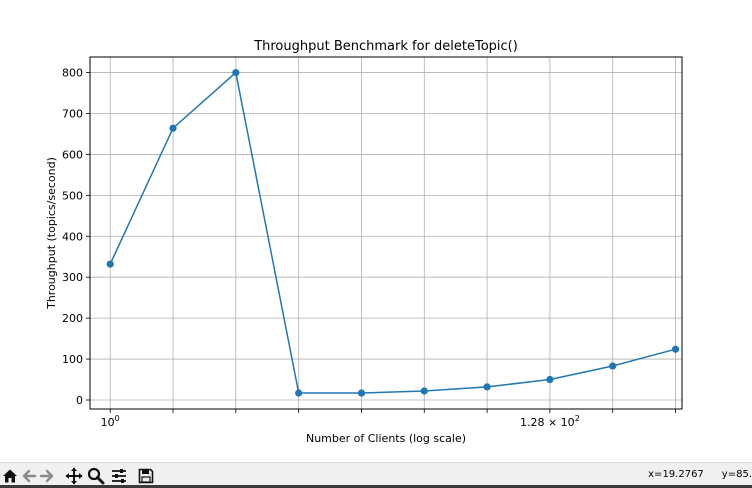  I want to click on save-icon, so click(146, 476).